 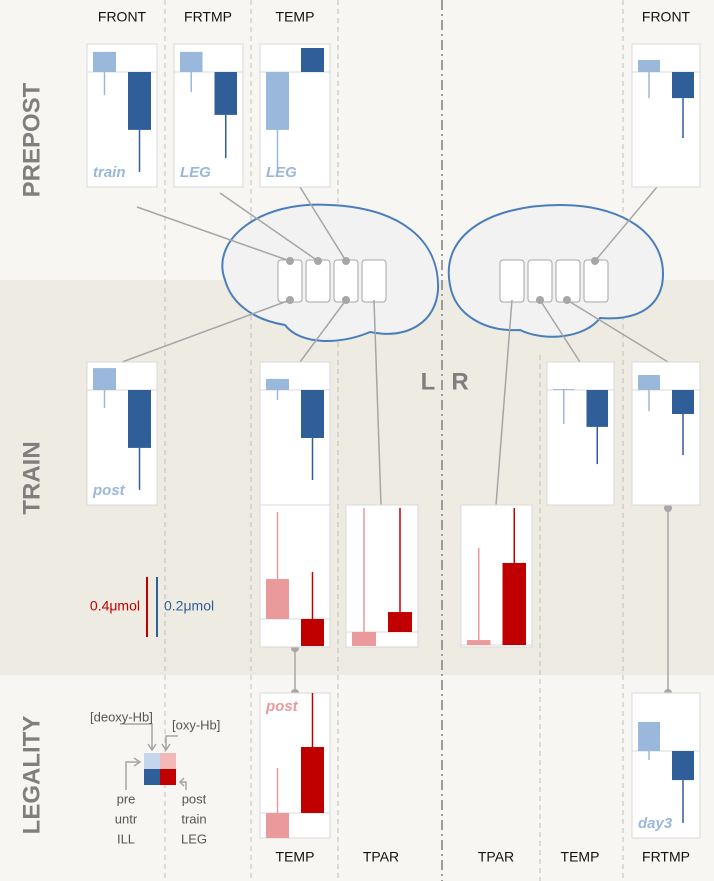 I want to click on hemisphere-label: R, so click(x=459, y=381).